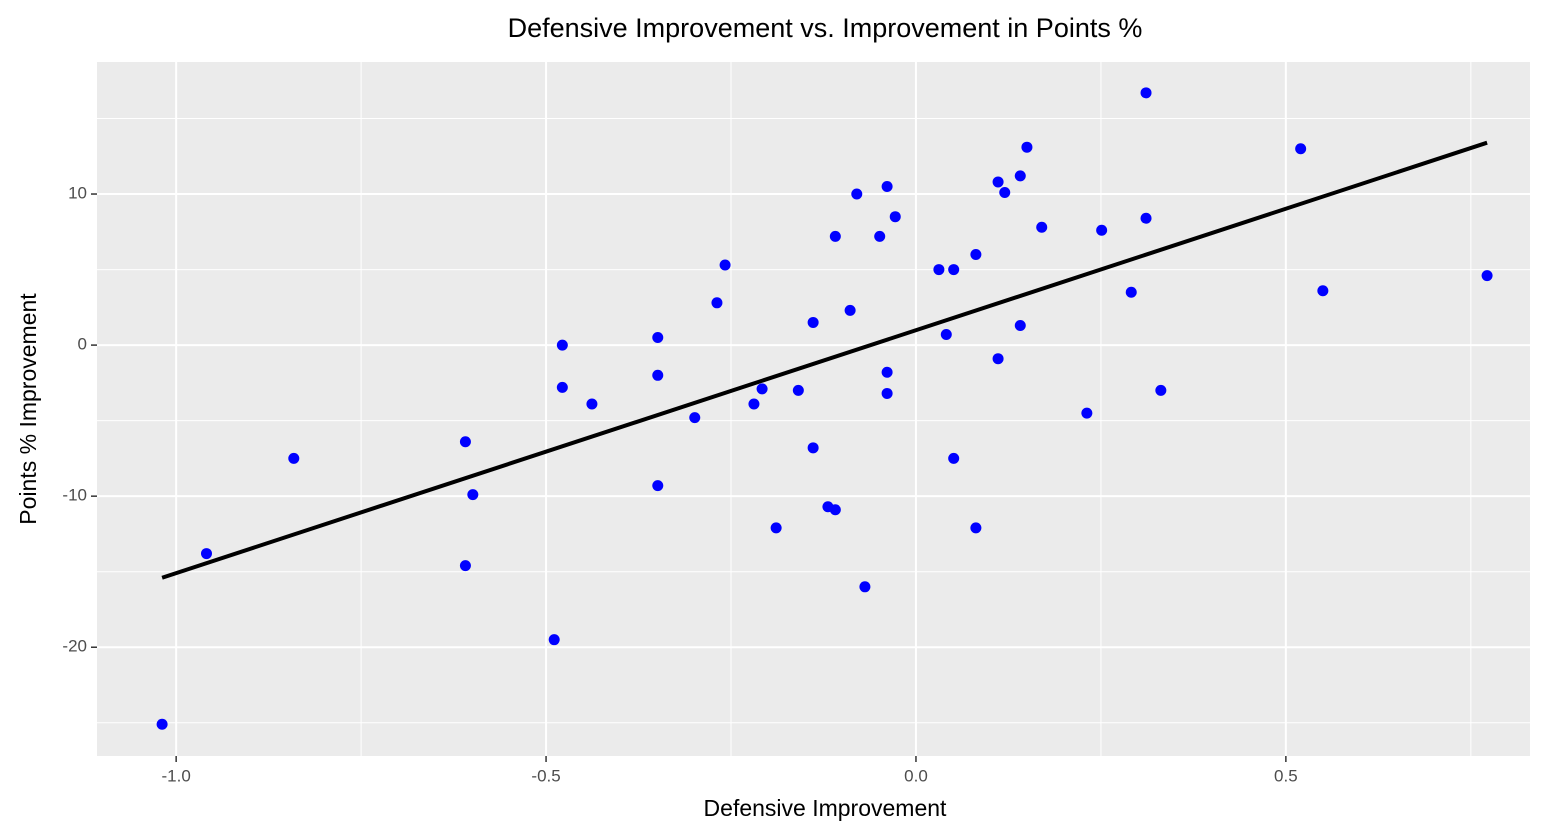 Image resolution: width=1568 pixels, height=840 pixels. Describe the element at coordinates (825, 808) in the screenshot. I see `x-axis-title: Defensive Improvement` at that location.